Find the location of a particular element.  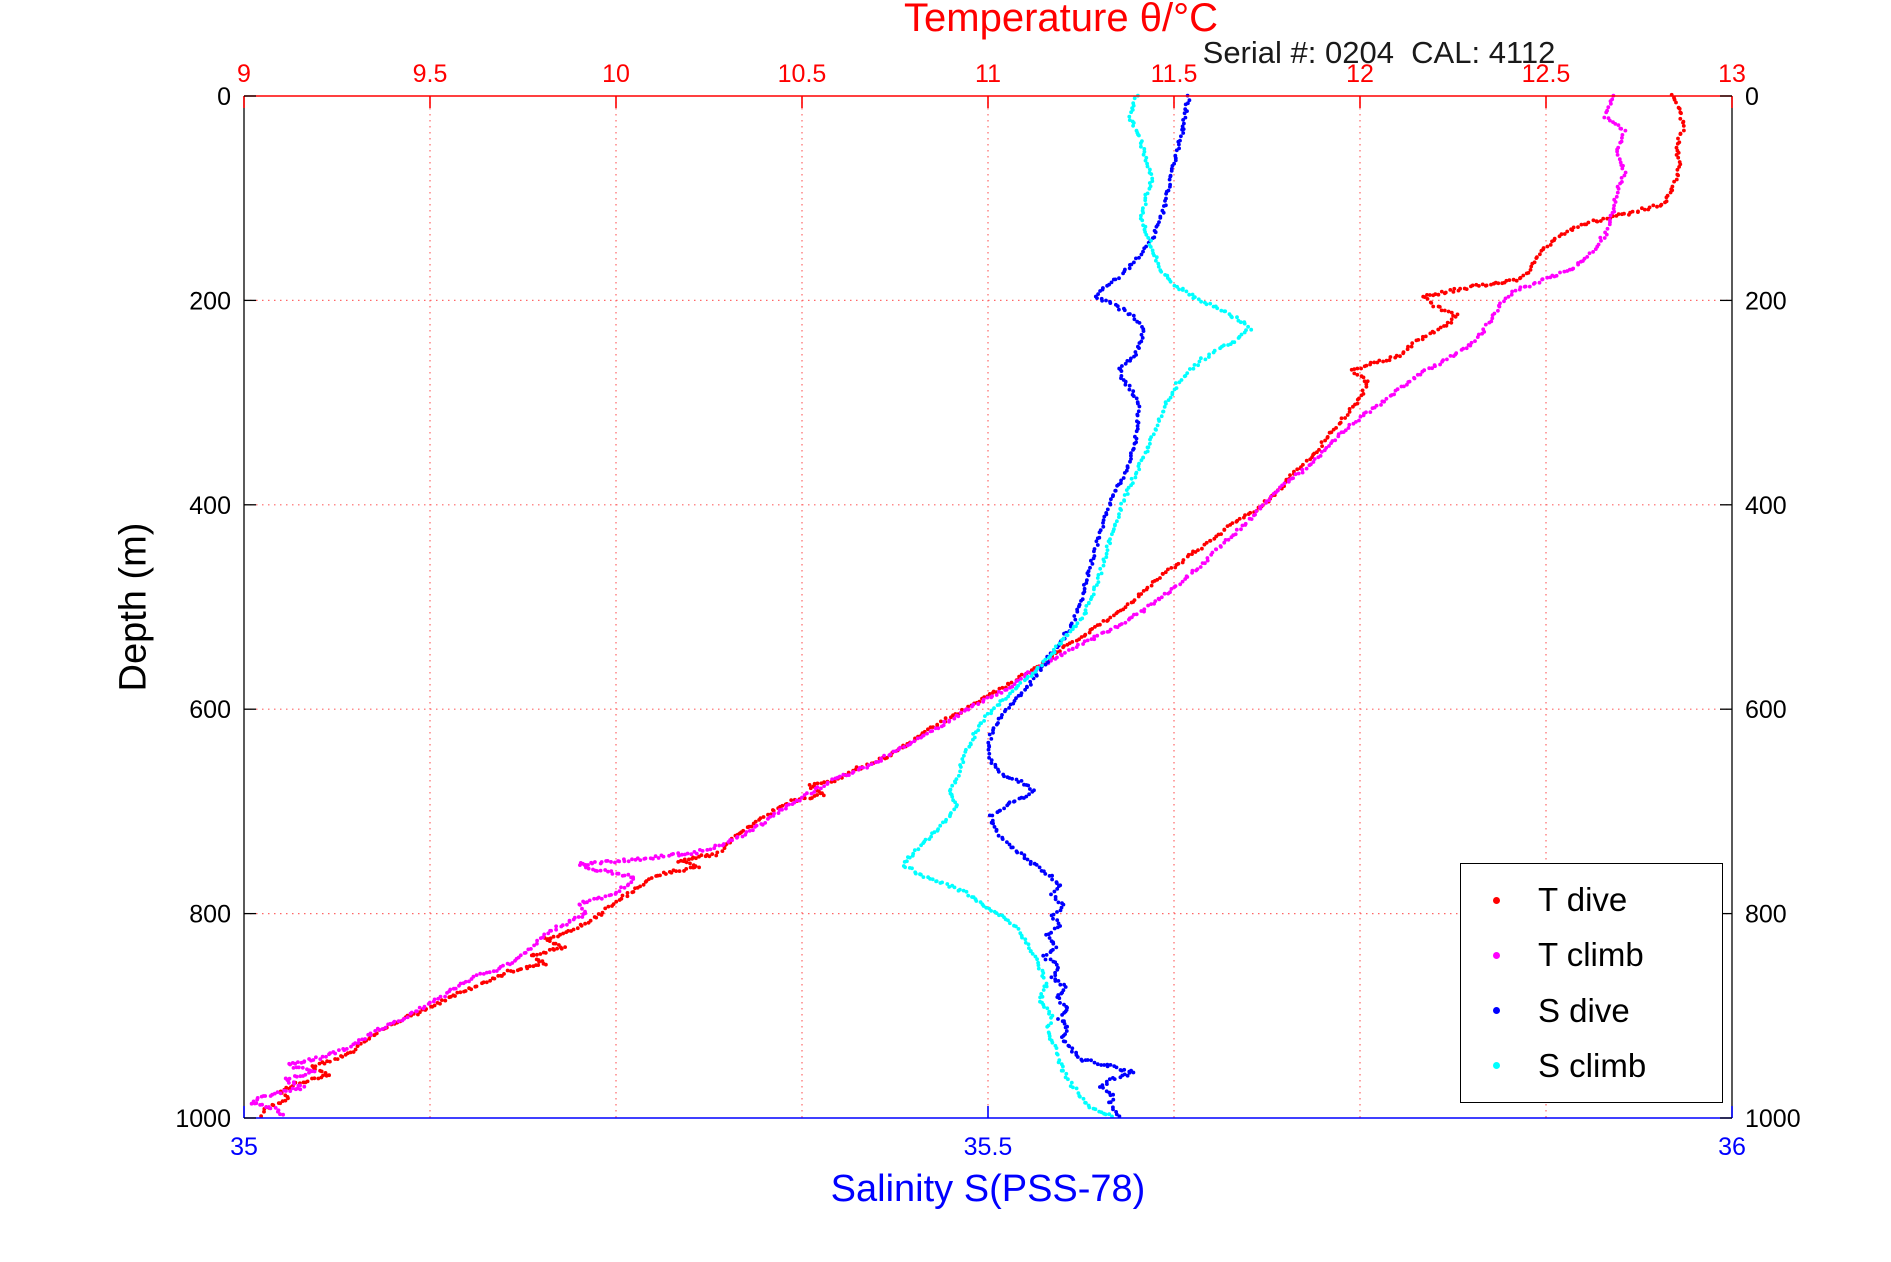

temp-tick-label: 12 is located at coordinates (1360, 74).